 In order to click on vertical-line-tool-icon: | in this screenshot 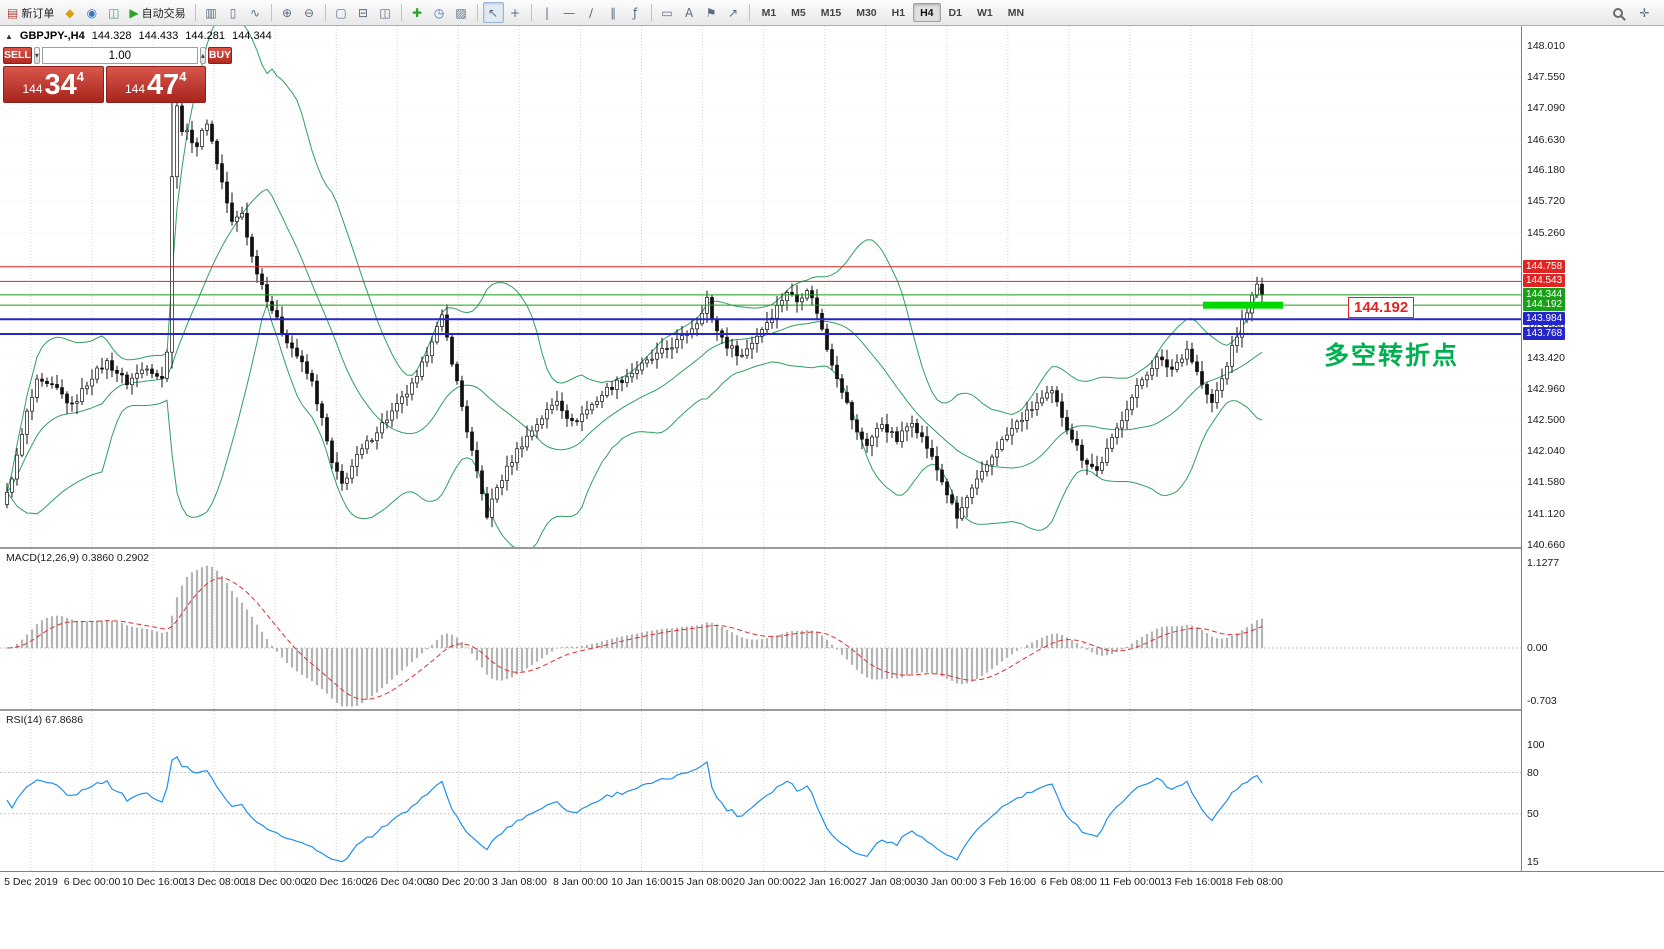, I will do `click(547, 12)`.